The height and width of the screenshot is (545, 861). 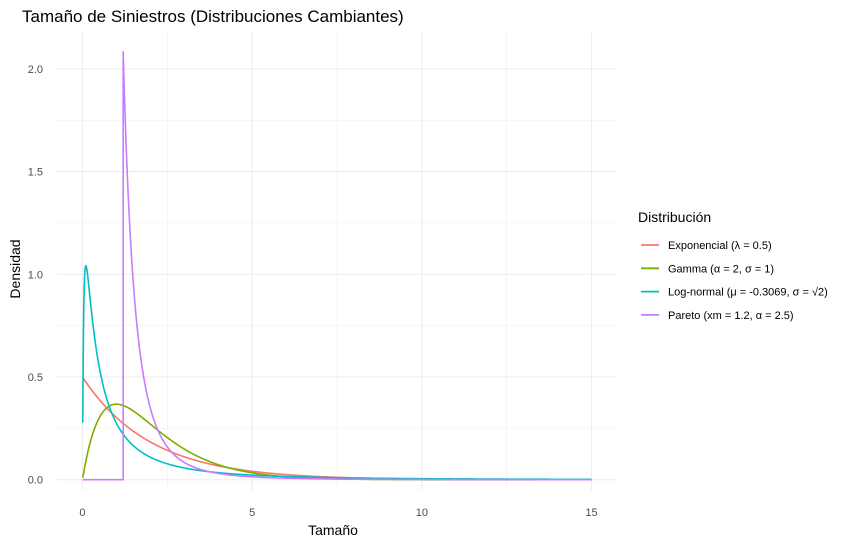 I want to click on x-tick-label: 5, so click(x=252, y=513).